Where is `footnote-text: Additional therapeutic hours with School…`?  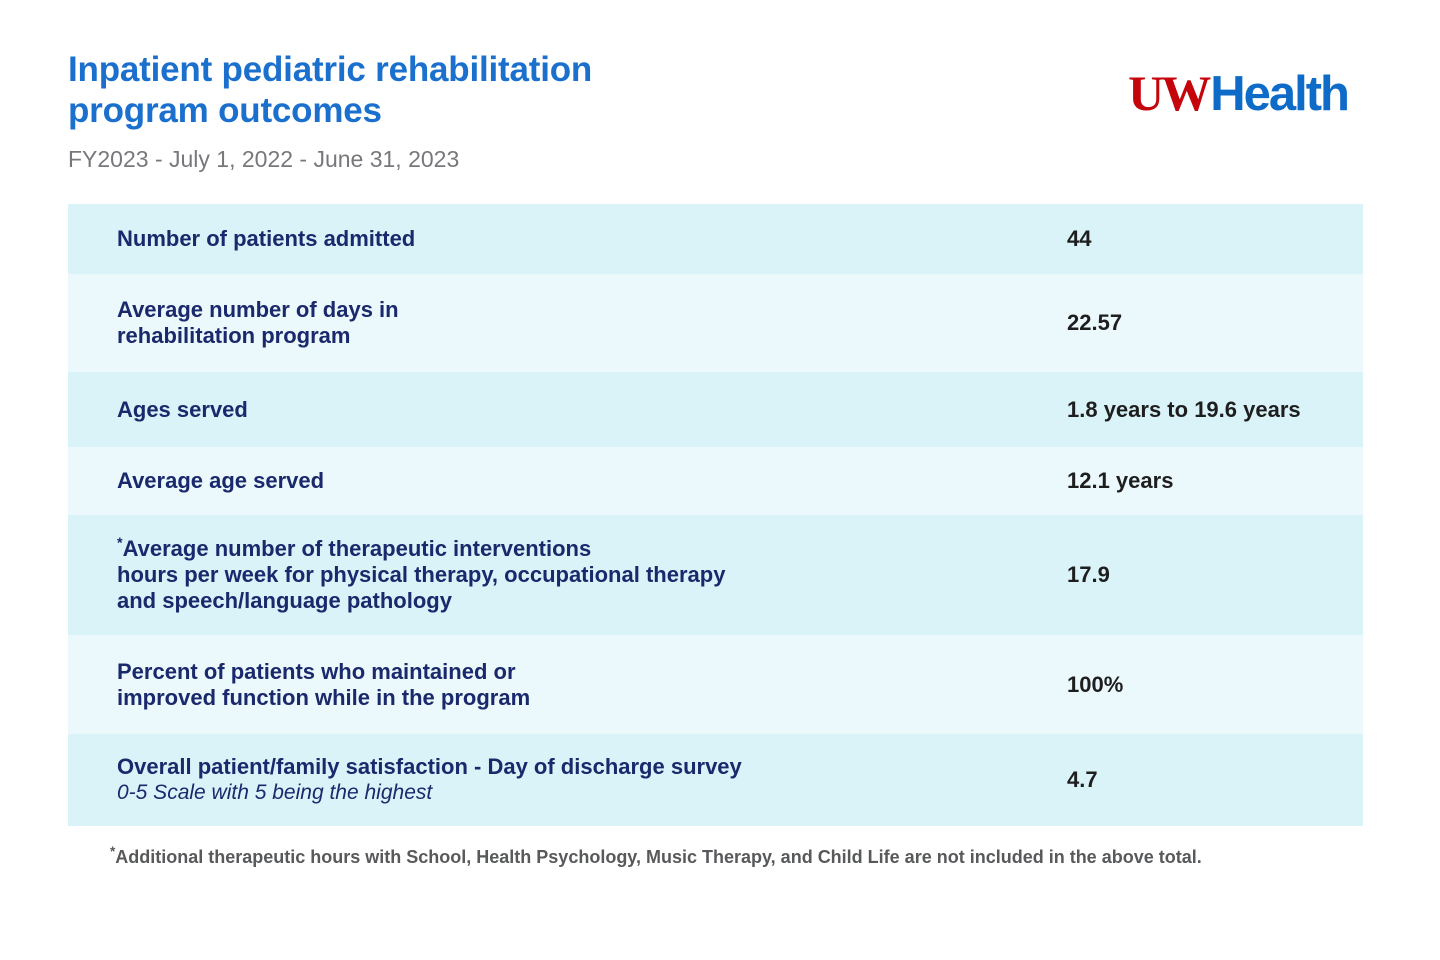 footnote-text: Additional therapeutic hours with School… is located at coordinates (658, 857).